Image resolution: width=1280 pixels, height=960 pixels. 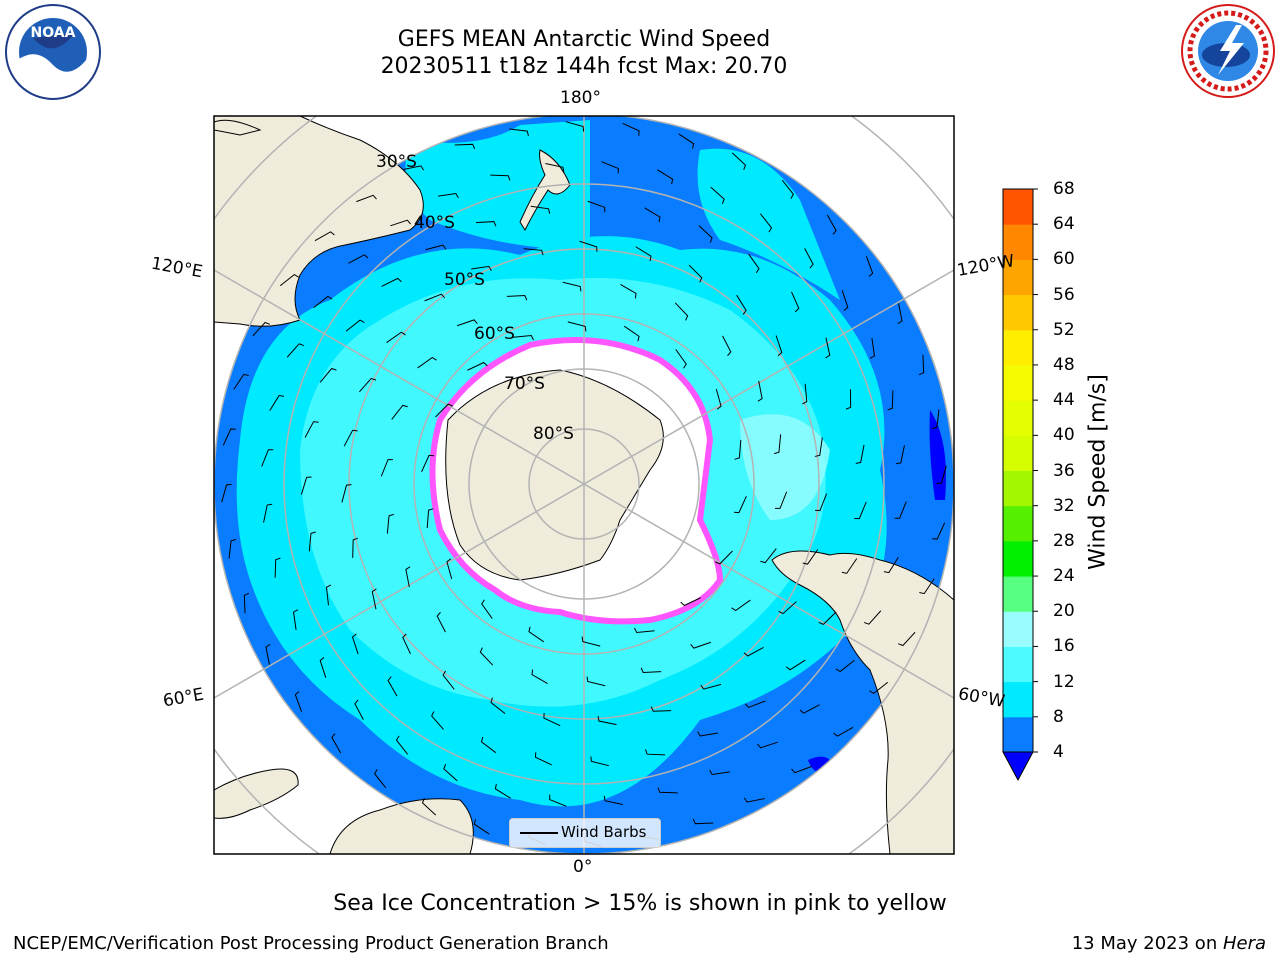 I want to click on colorbar-tick-label: 28, so click(x=1064, y=540).